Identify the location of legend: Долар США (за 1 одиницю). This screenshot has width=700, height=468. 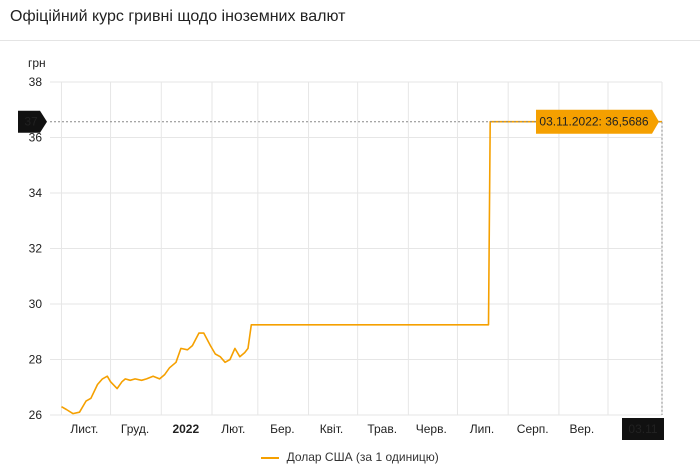
(350, 457).